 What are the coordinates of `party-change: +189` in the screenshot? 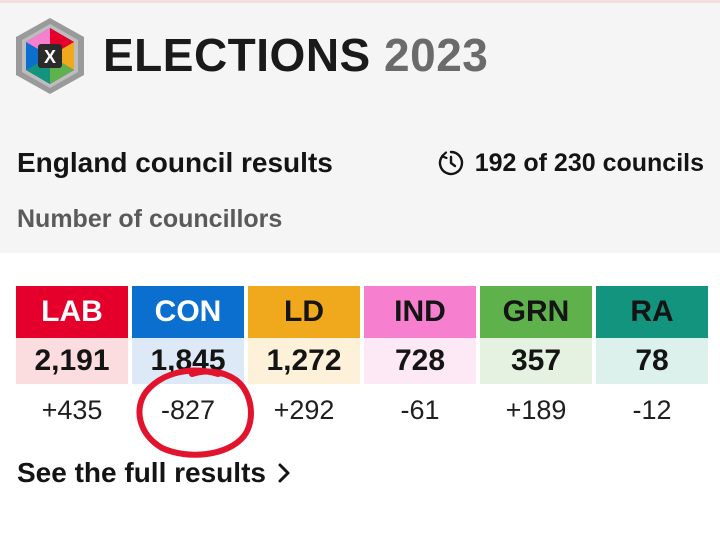 It's located at (536, 409).